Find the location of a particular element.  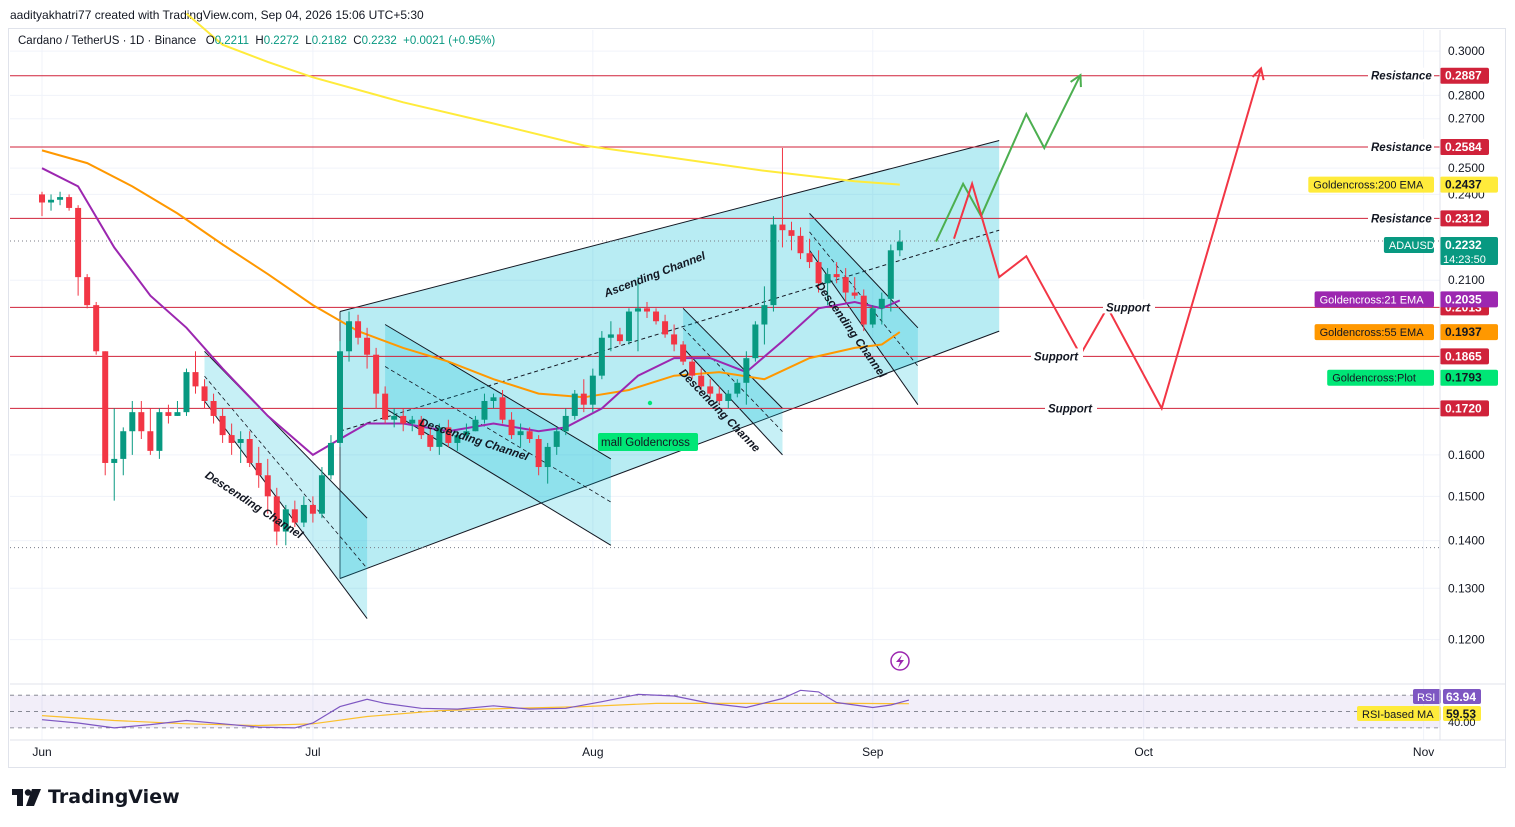

high-value: 0.2272 is located at coordinates (281, 41).